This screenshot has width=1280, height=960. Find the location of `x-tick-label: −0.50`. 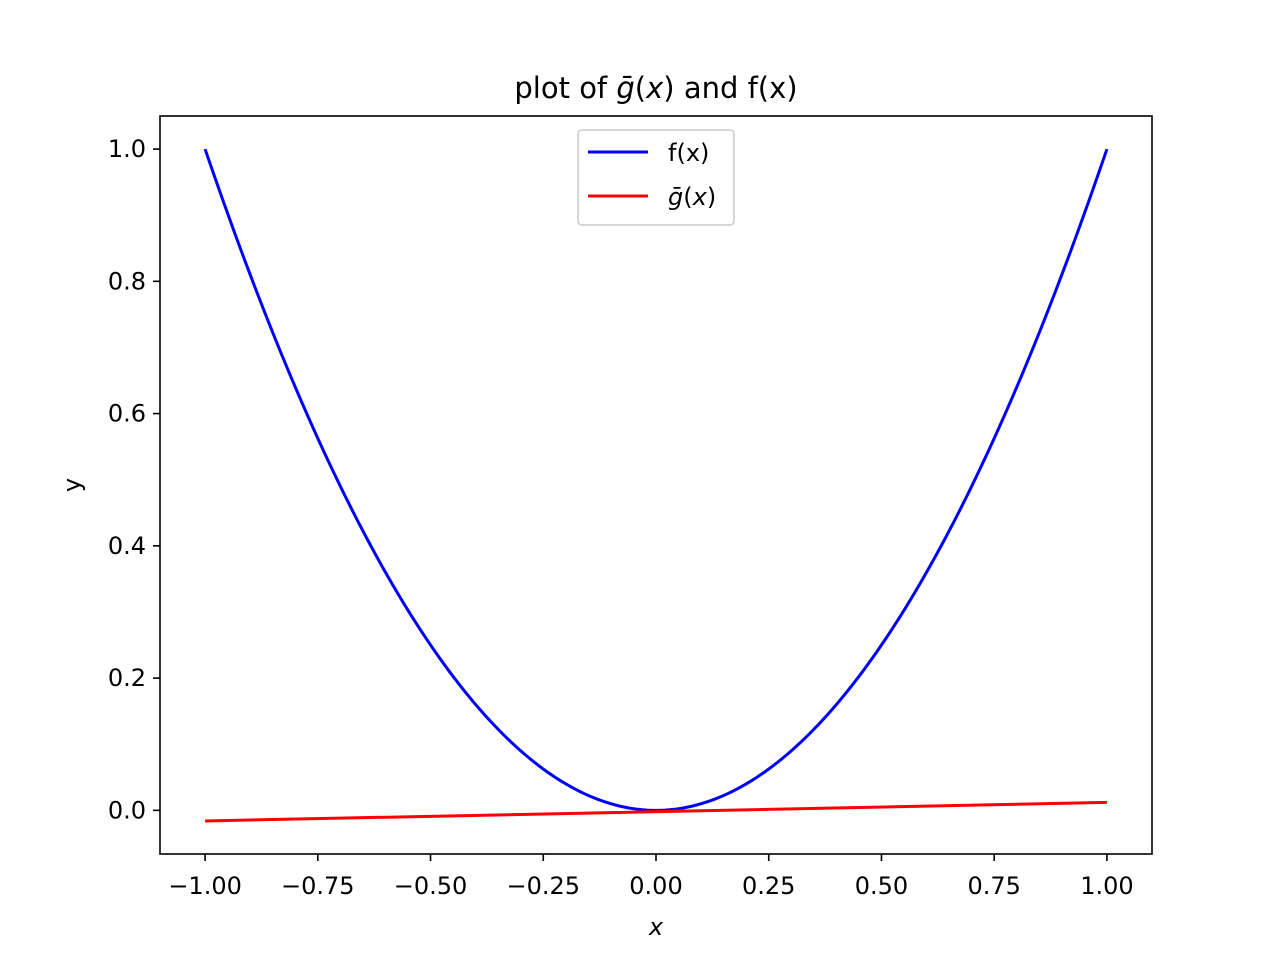

x-tick-label: −0.50 is located at coordinates (431, 886).